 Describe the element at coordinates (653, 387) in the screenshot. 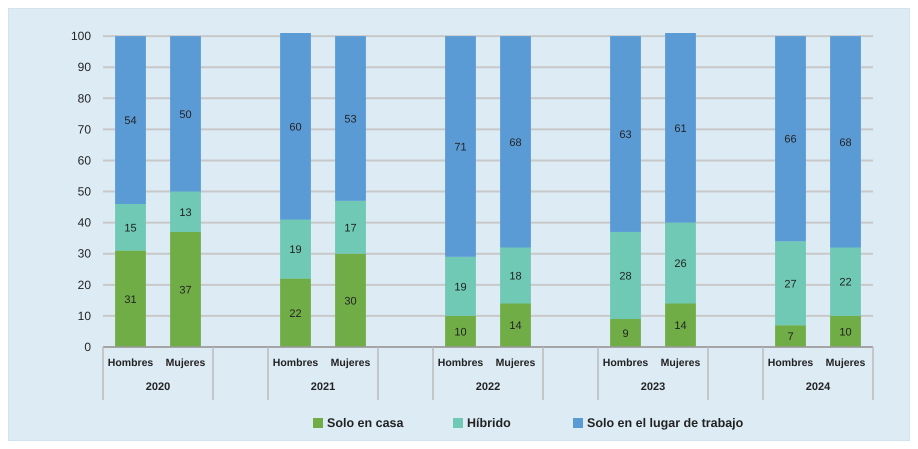

I see `text: 2023` at that location.